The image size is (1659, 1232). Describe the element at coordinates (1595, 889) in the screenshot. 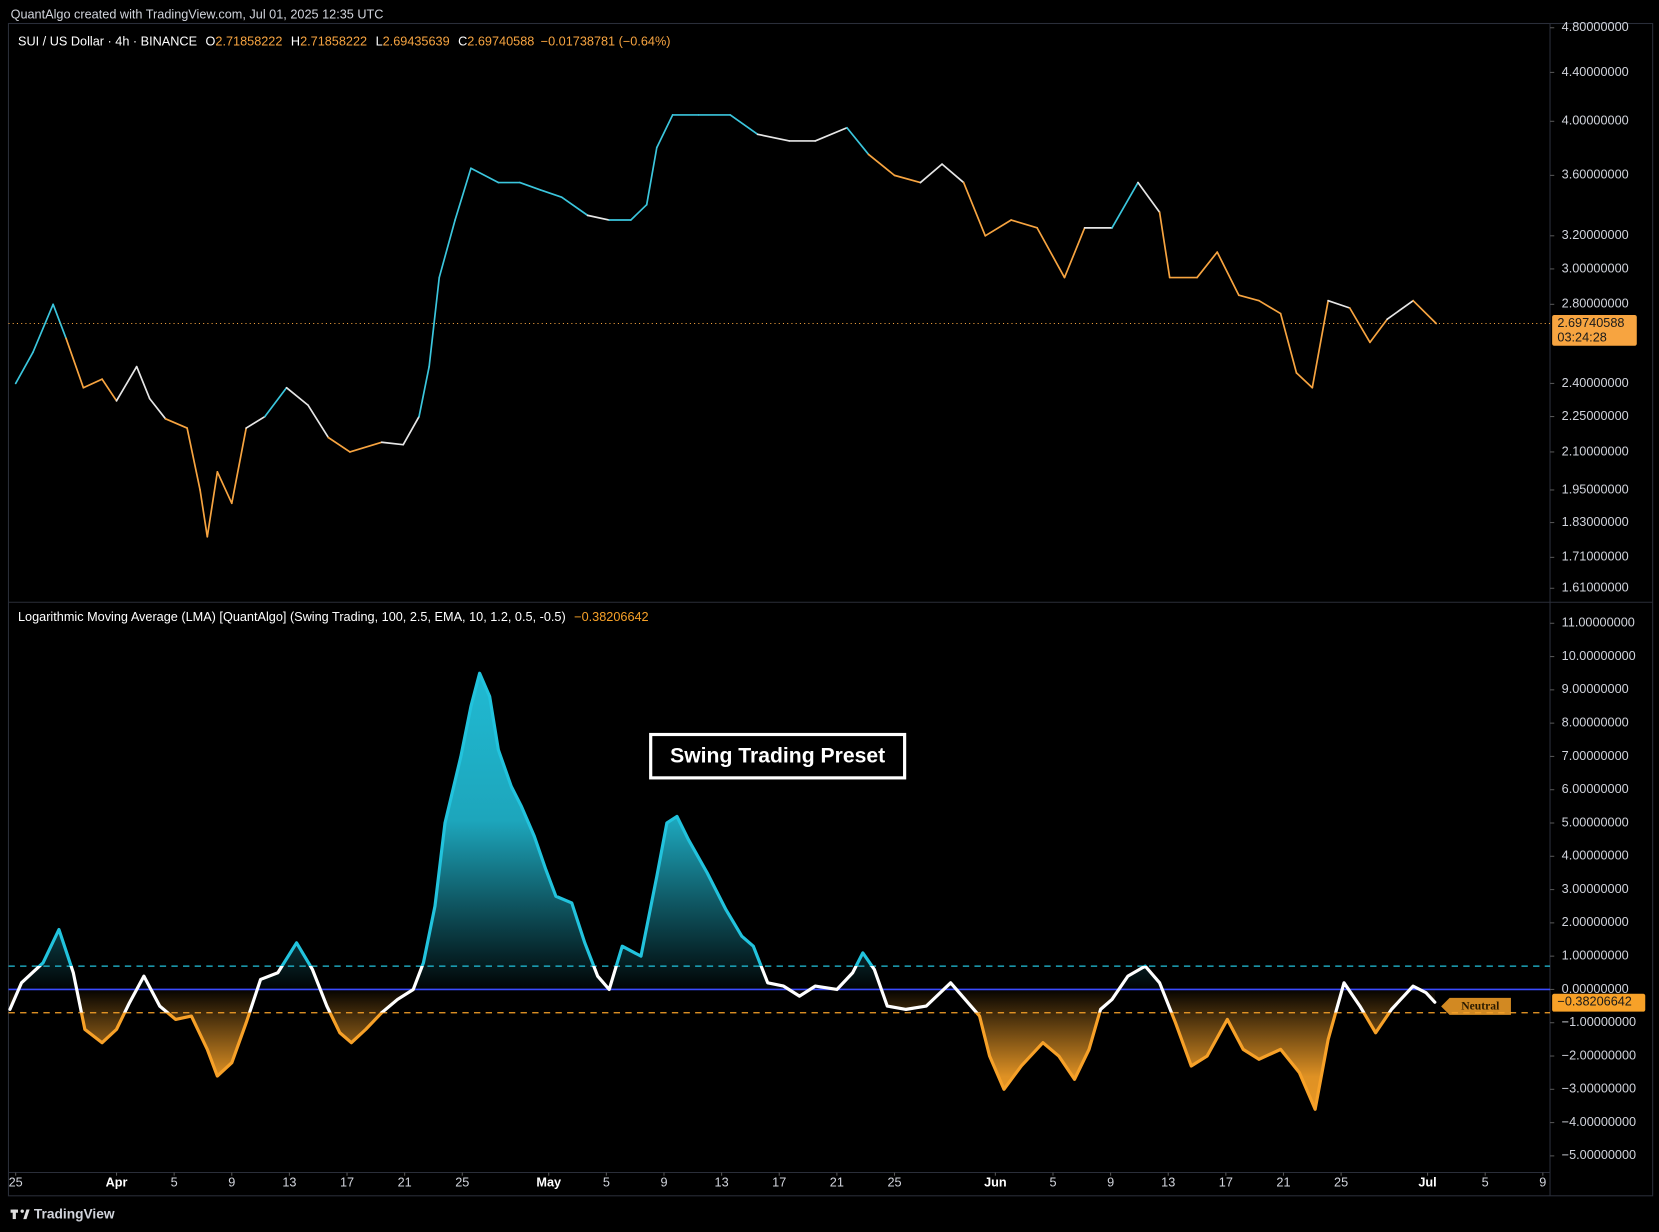

I see `y-tick-label: 3.00000000` at that location.